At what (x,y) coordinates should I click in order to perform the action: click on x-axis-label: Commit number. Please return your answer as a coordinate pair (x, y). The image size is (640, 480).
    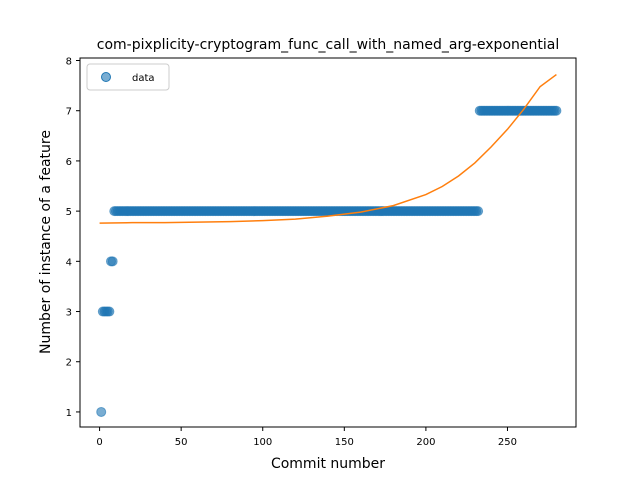
    Looking at the image, I should click on (328, 464).